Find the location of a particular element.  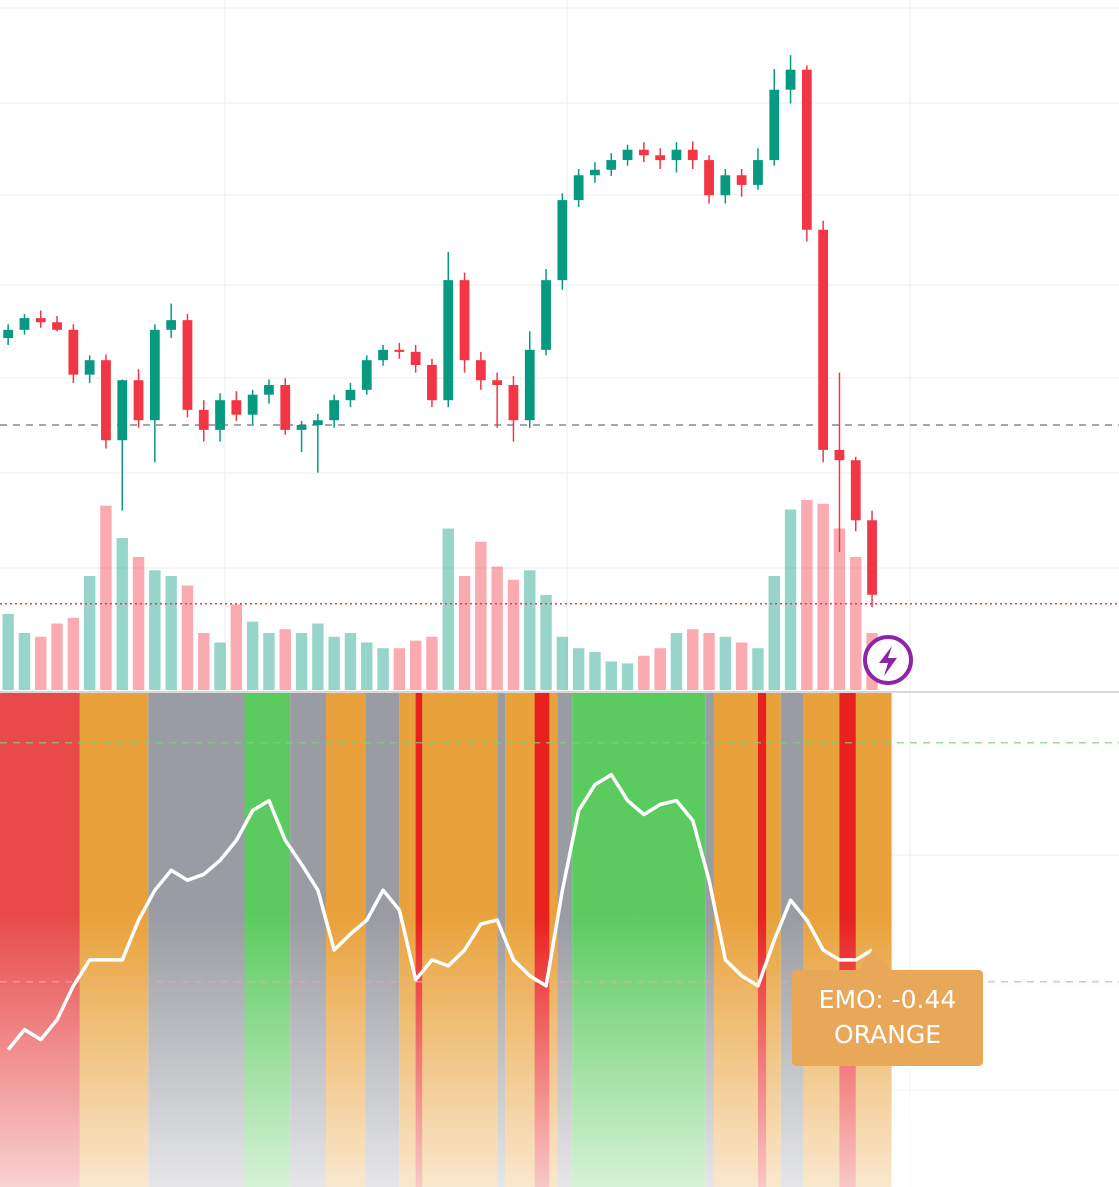

tooltip: EMO: -0.44 ORANGE is located at coordinates (887, 1007).